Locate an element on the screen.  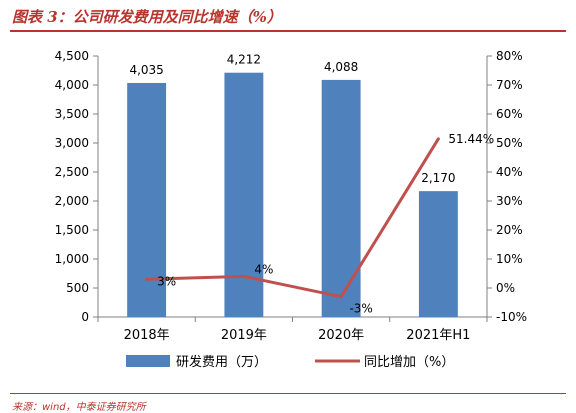
line-value-label: 3% is located at coordinates (166, 281).